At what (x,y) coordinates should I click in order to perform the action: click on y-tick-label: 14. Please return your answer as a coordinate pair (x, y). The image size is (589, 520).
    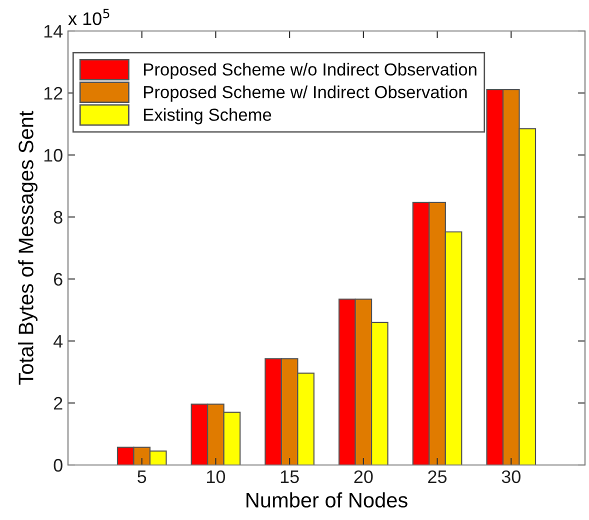
    Looking at the image, I should click on (53, 31).